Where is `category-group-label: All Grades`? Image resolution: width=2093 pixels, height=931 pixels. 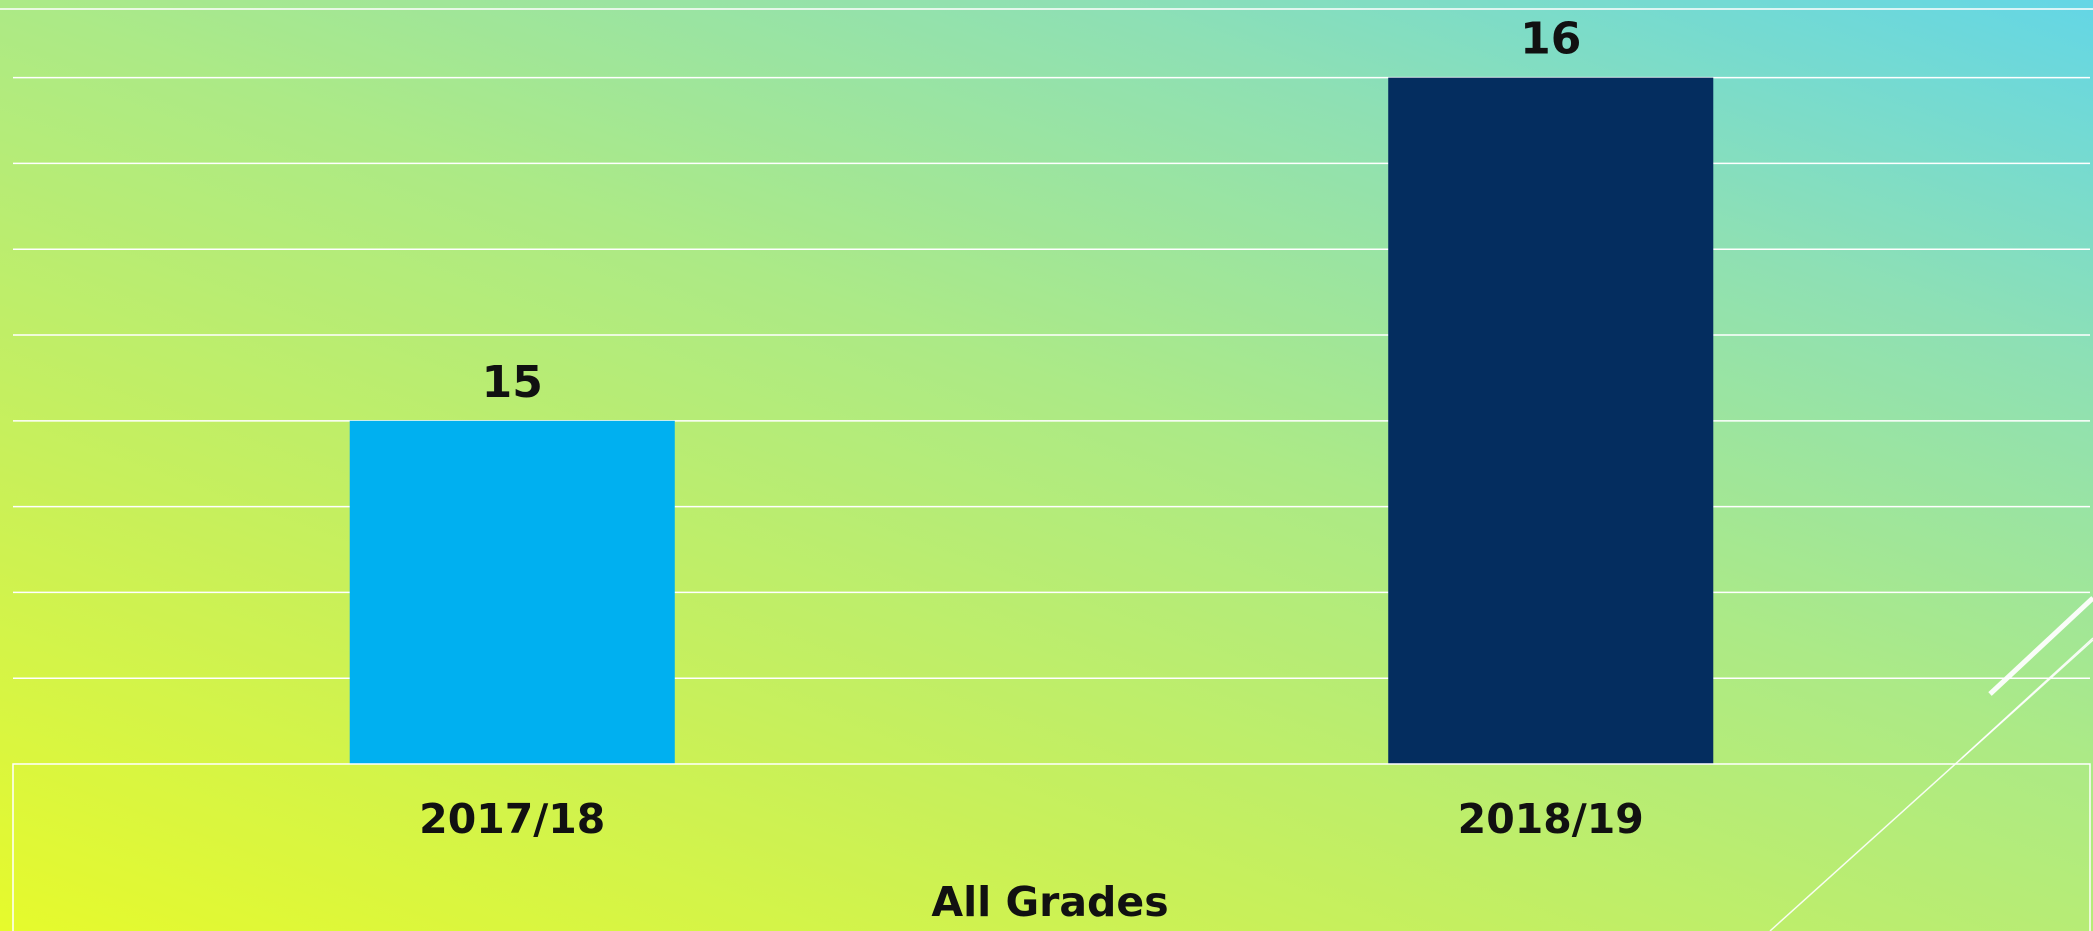
category-group-label: All Grades is located at coordinates (1049, 902).